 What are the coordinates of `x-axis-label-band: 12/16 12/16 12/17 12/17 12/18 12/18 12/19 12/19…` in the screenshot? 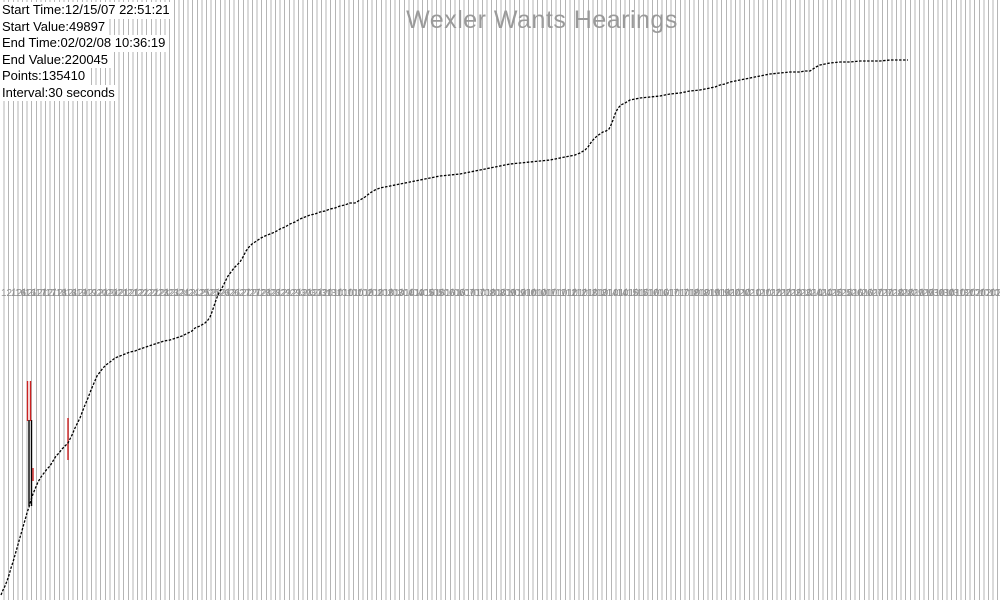 It's located at (500, 293).